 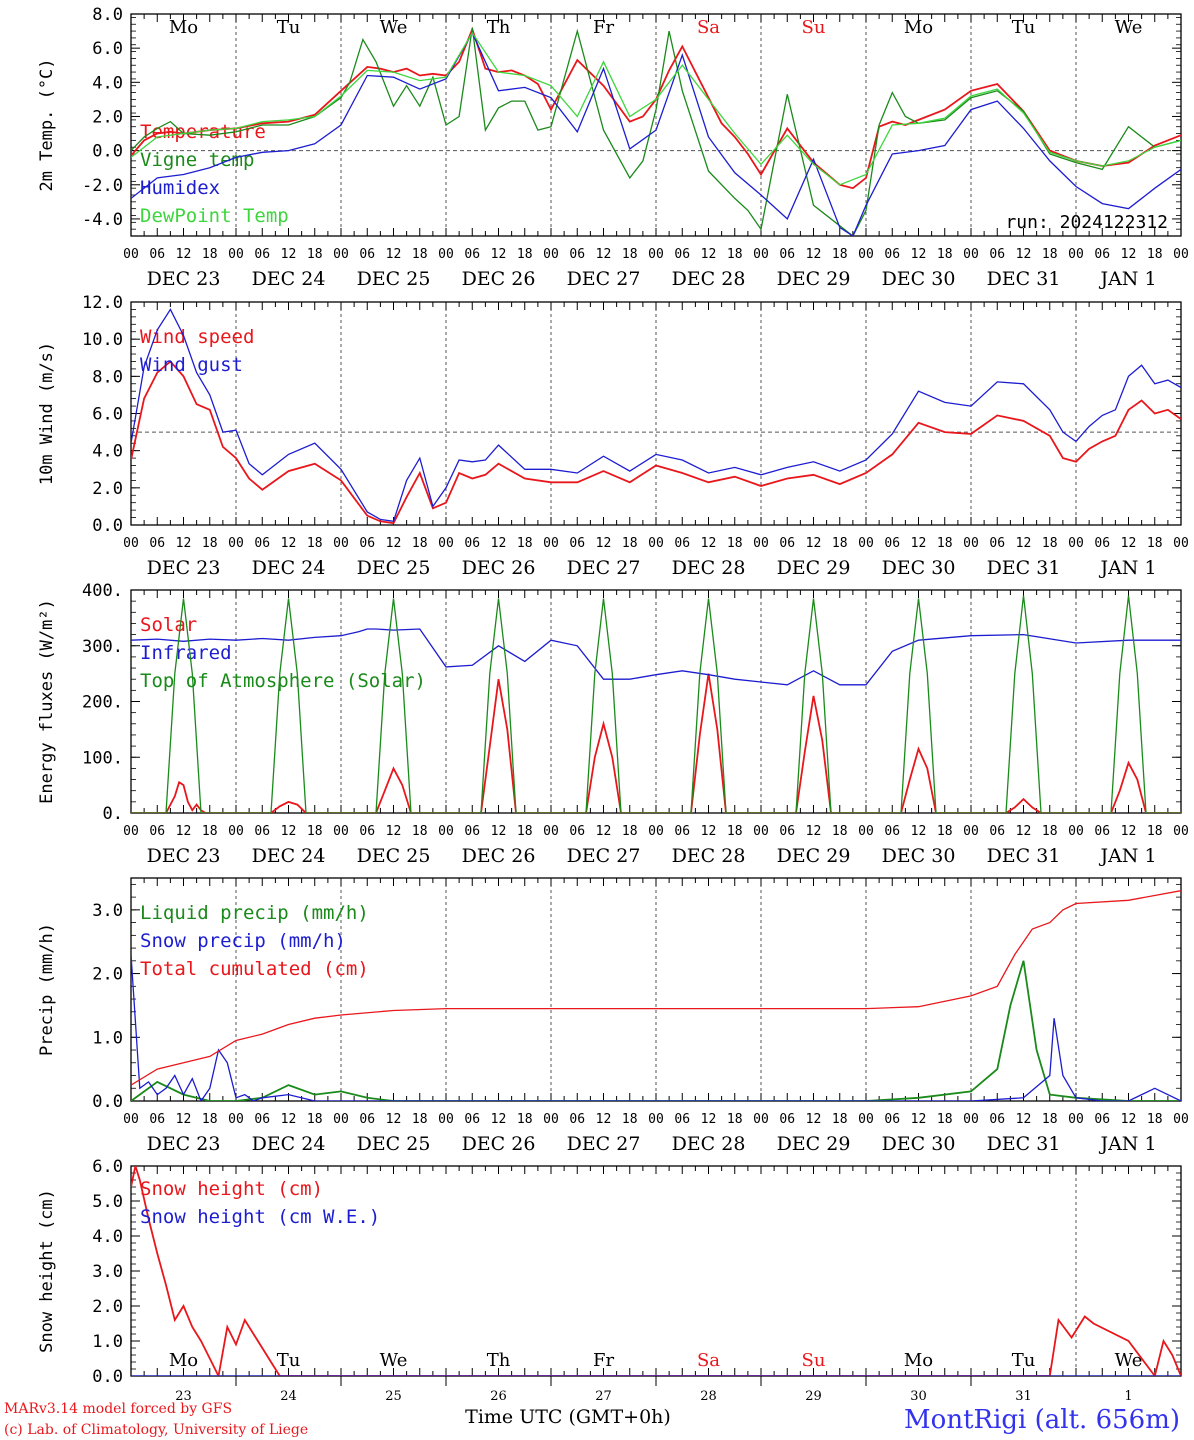 I want to click on date-label: DEC 29, so click(x=814, y=568).